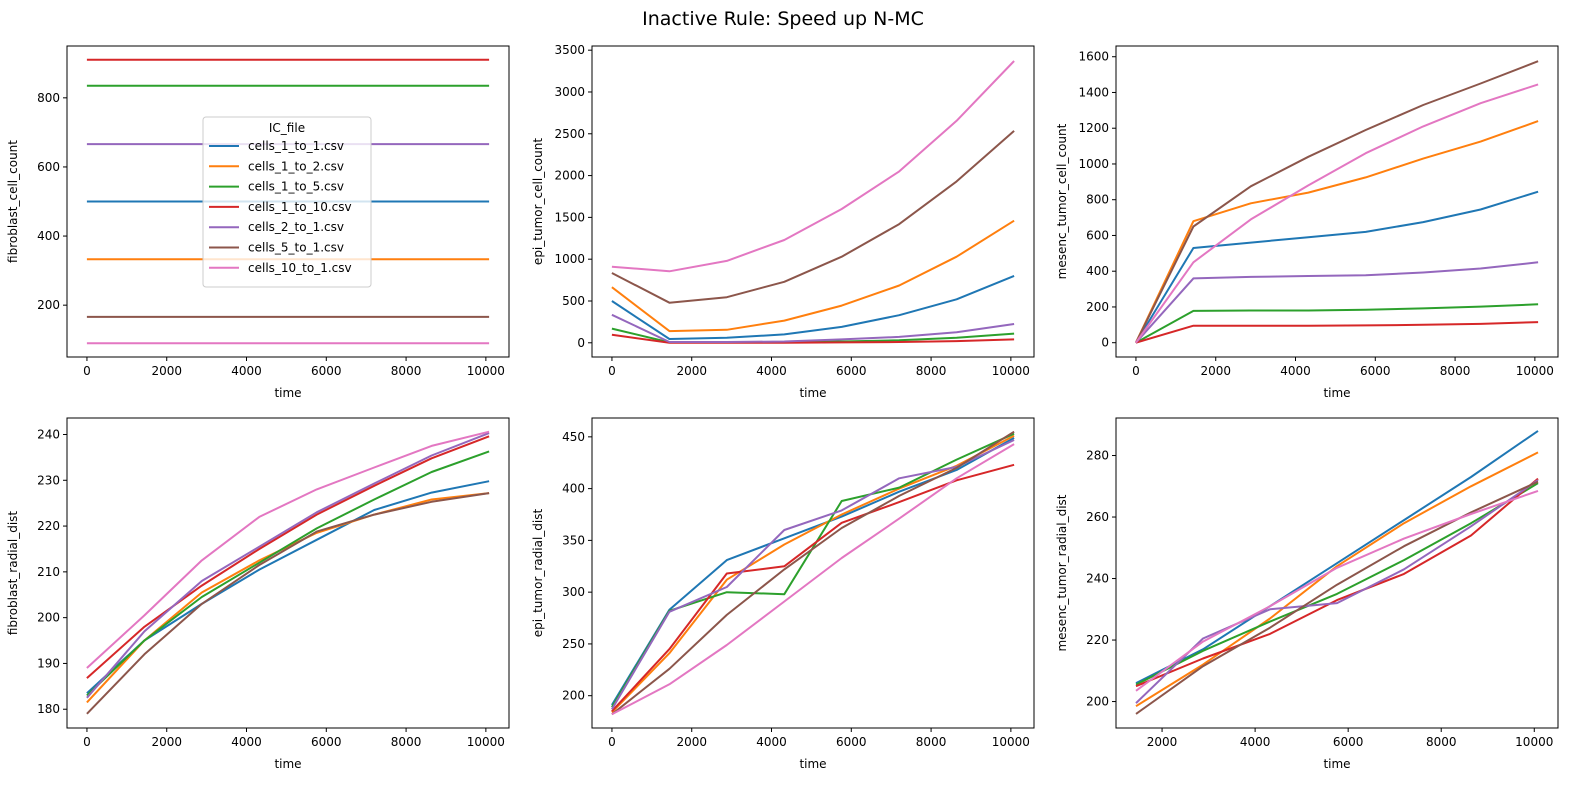 The width and height of the screenshot is (1587, 789). I want to click on y-tick-label: 600, so click(48, 167).